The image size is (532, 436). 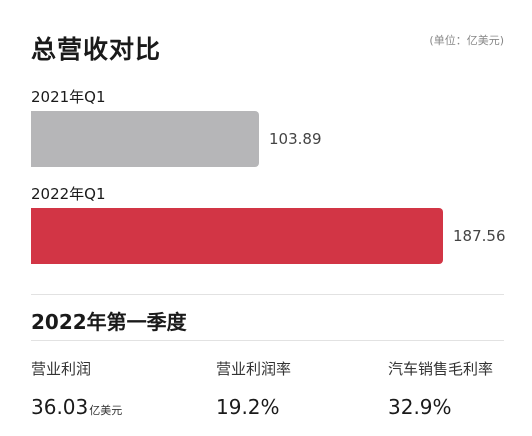 I want to click on metric-value: 36.03亿美元, so click(x=76, y=407).